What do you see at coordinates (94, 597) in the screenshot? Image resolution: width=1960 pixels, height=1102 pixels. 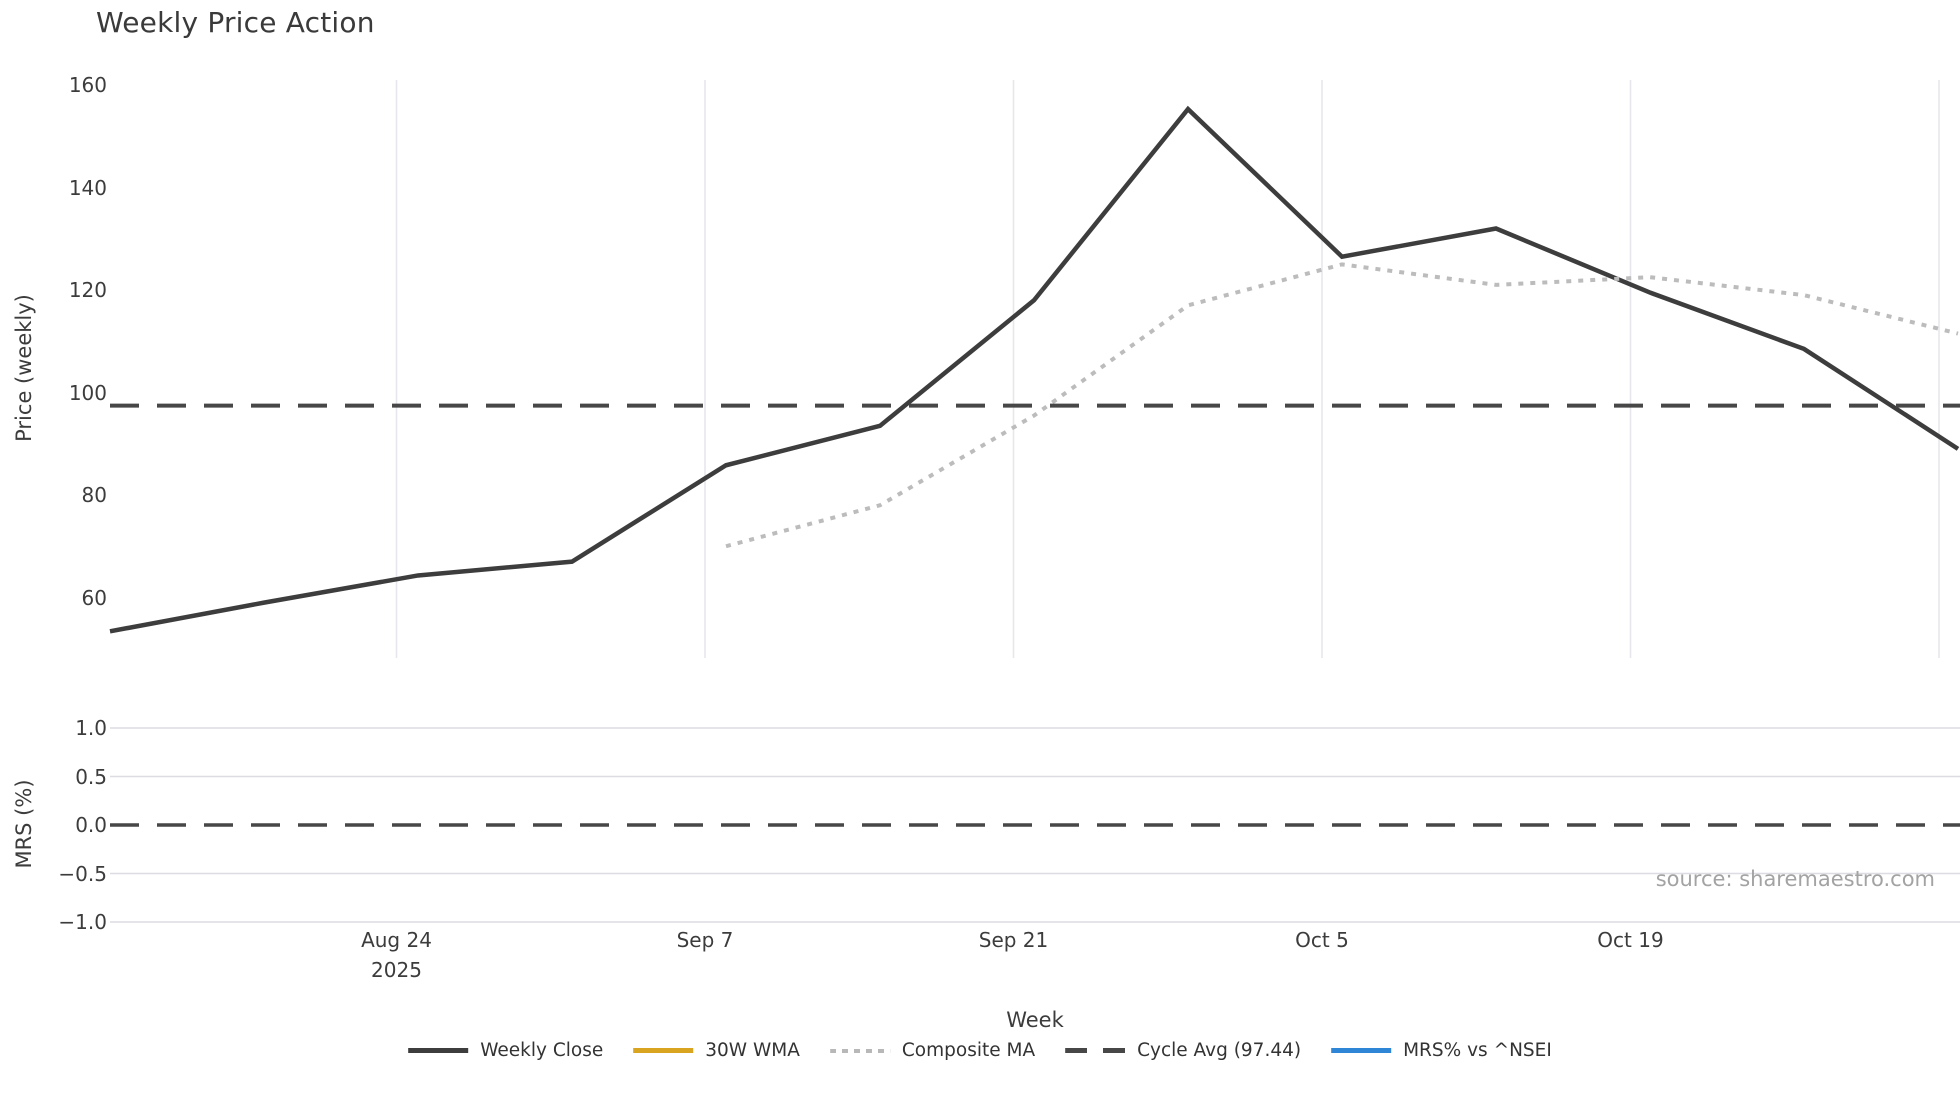 I see `price-tick-label: 60` at bounding box center [94, 597].